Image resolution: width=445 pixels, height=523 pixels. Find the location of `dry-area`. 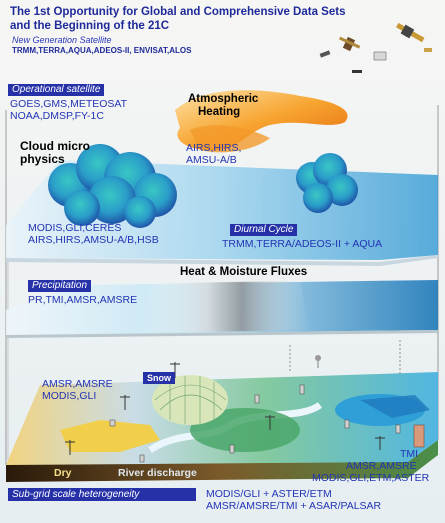

dry-area is located at coordinates (110, 436).